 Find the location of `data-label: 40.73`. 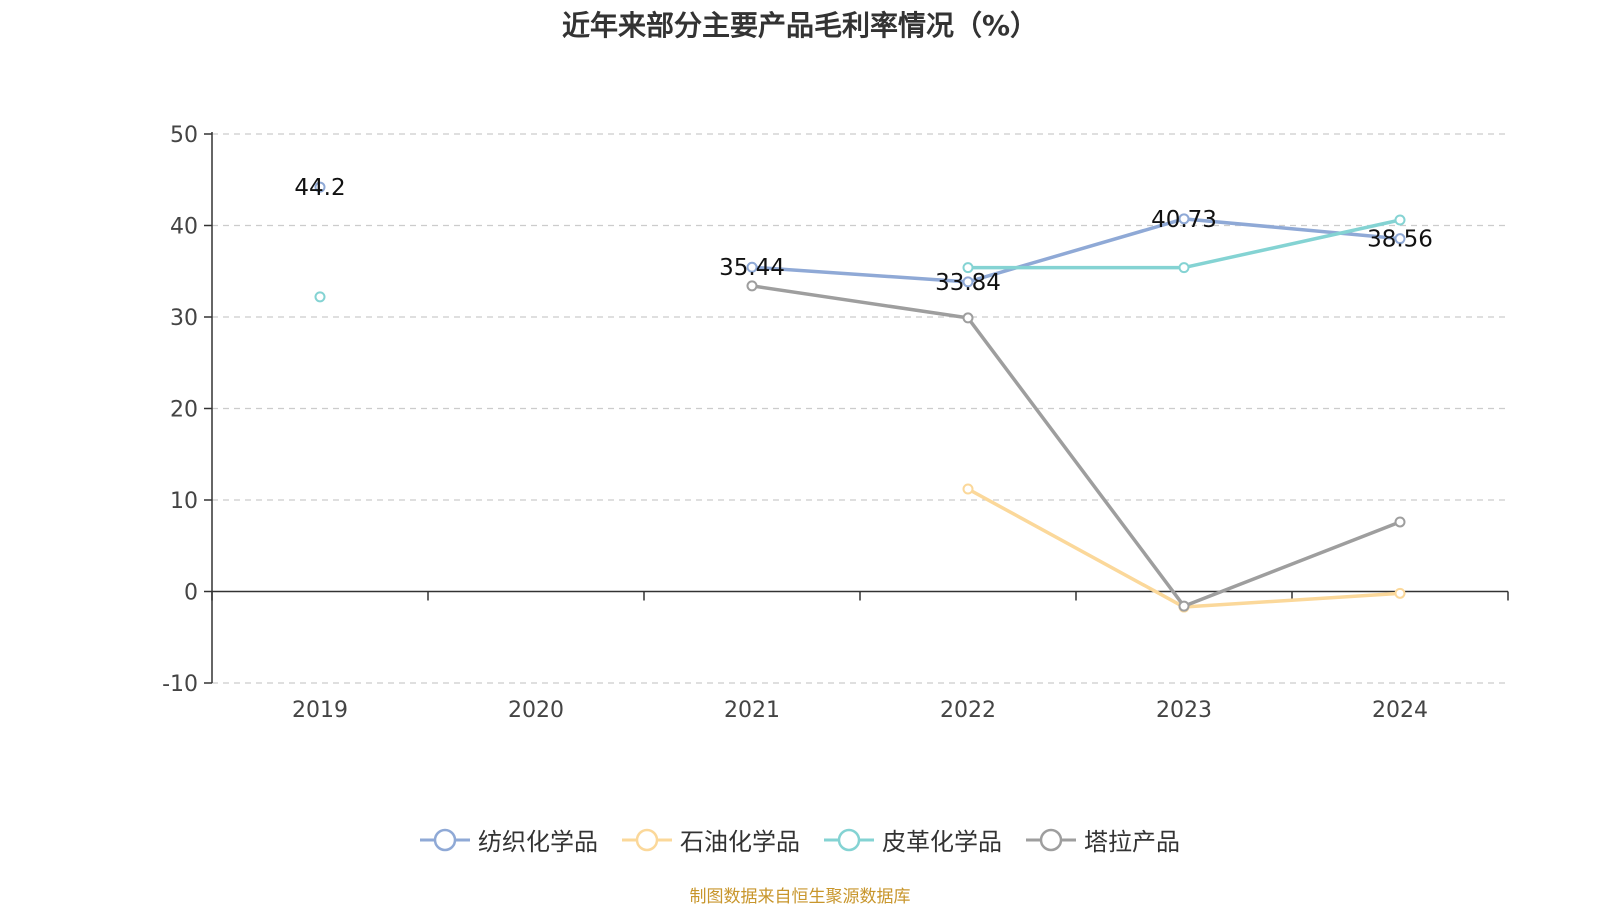

data-label: 40.73 is located at coordinates (1184, 220).